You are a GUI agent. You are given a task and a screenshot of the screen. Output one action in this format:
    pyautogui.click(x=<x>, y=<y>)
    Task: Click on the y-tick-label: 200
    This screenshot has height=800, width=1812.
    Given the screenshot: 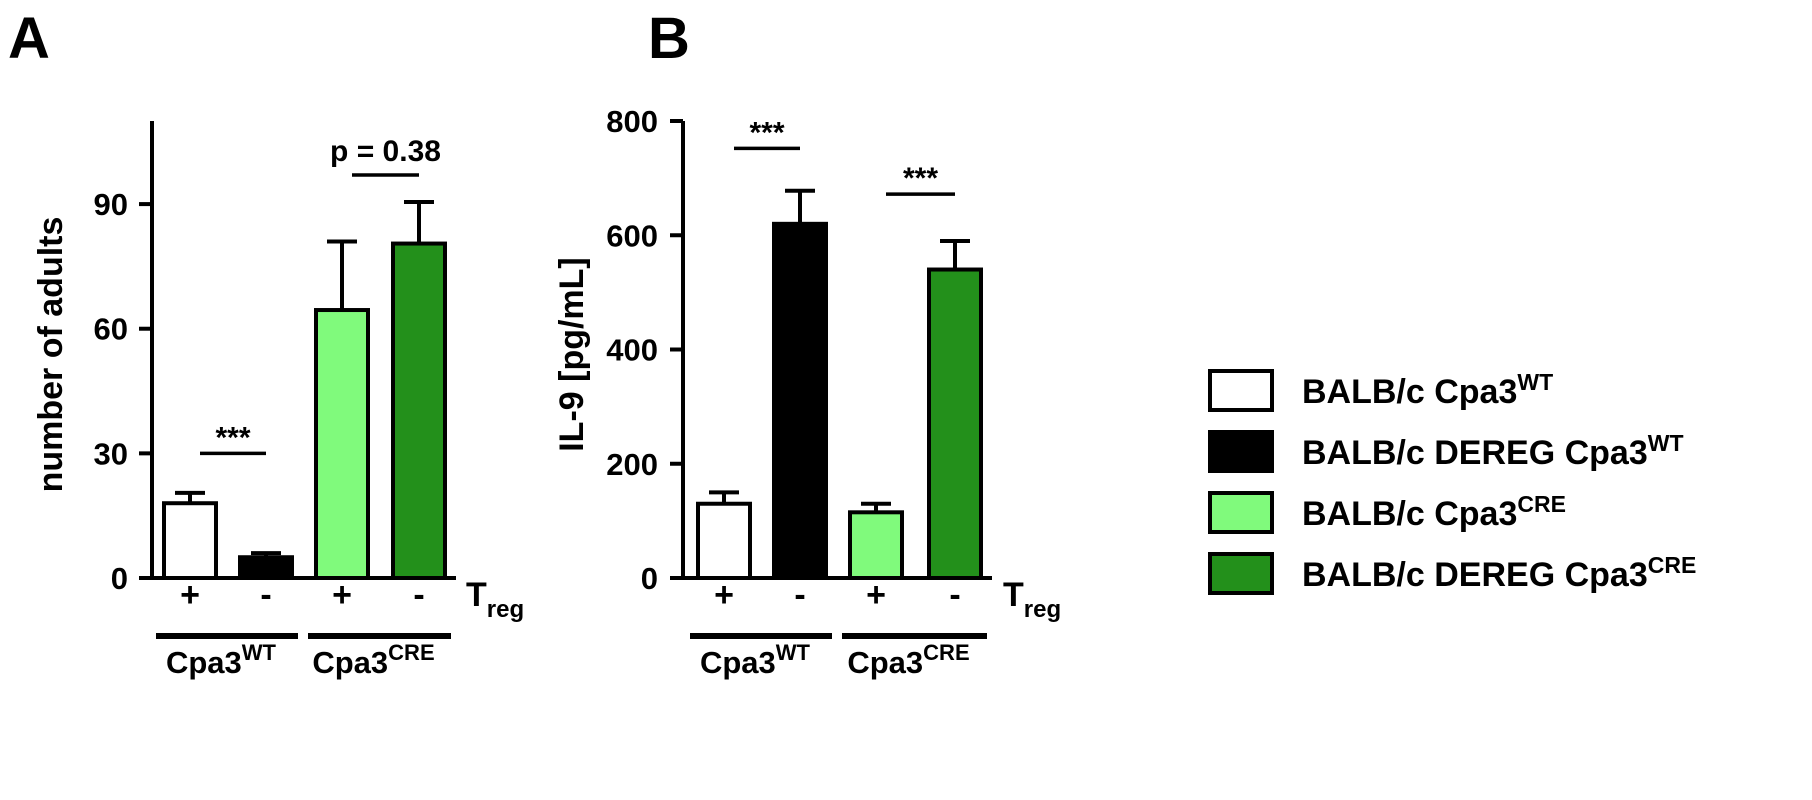 What is the action you would take?
    pyautogui.click(x=632, y=464)
    